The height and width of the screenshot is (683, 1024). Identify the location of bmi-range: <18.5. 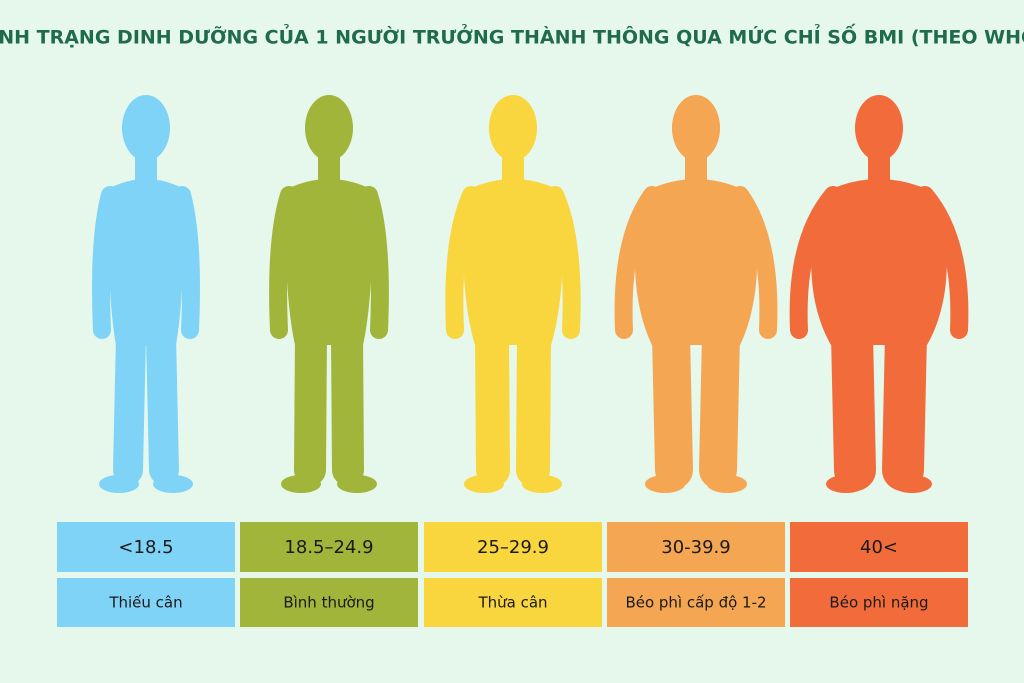
(145, 547).